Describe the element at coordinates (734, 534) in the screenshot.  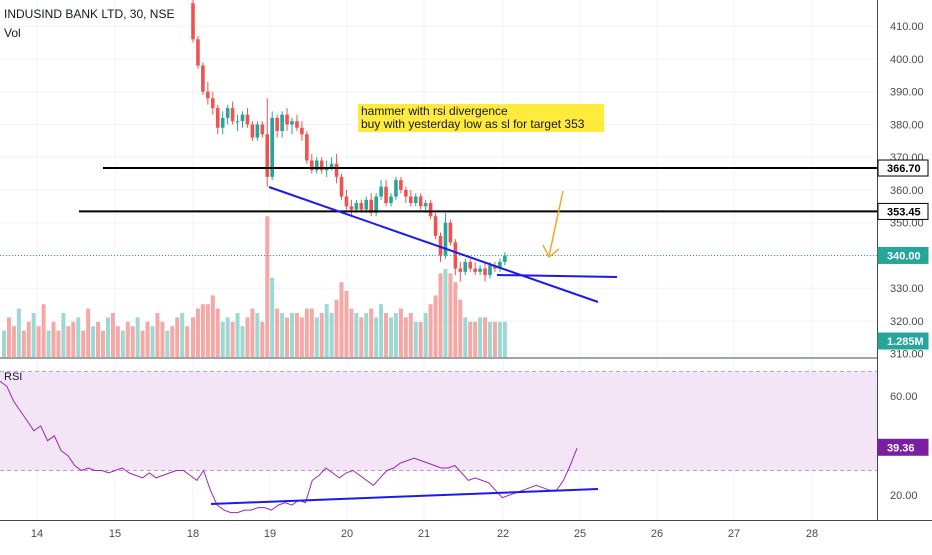
I see `time-tick-label: 27` at that location.